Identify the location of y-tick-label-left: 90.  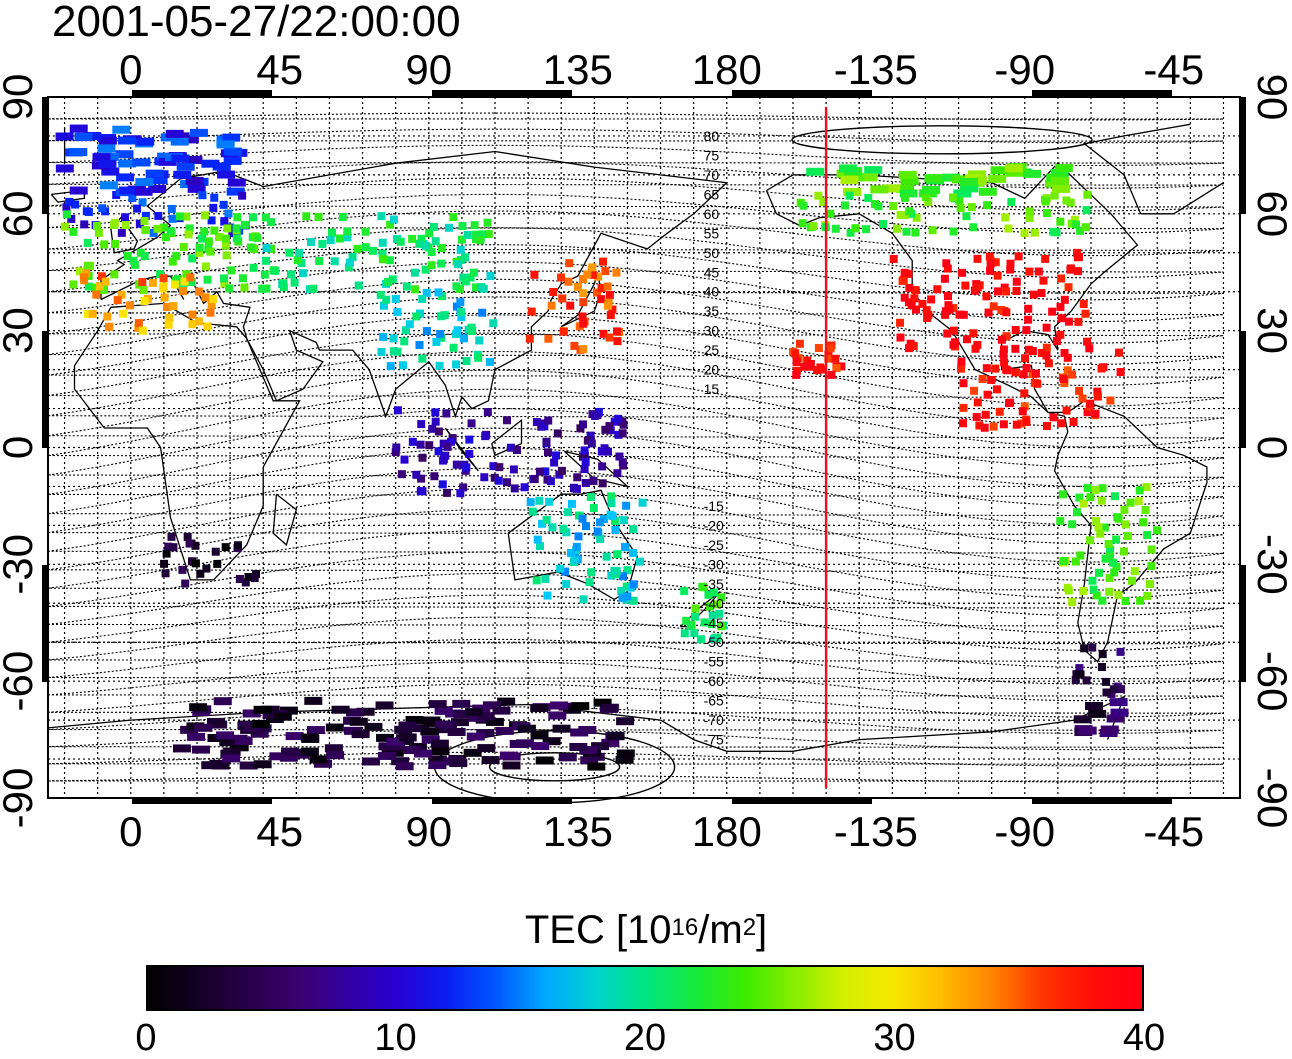
(20, 97).